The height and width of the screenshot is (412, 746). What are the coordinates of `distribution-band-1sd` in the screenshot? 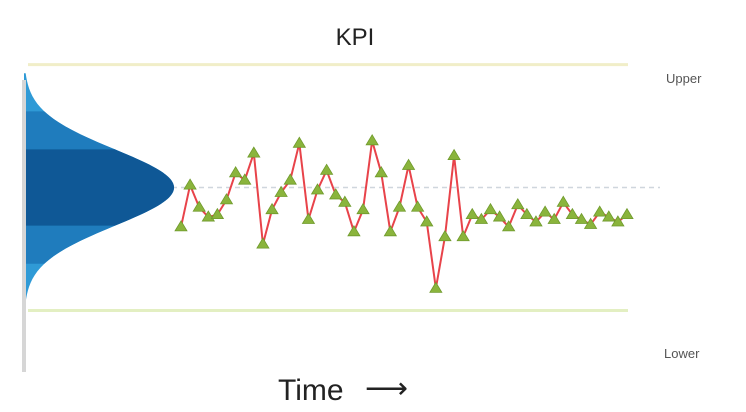 It's located at (99, 187).